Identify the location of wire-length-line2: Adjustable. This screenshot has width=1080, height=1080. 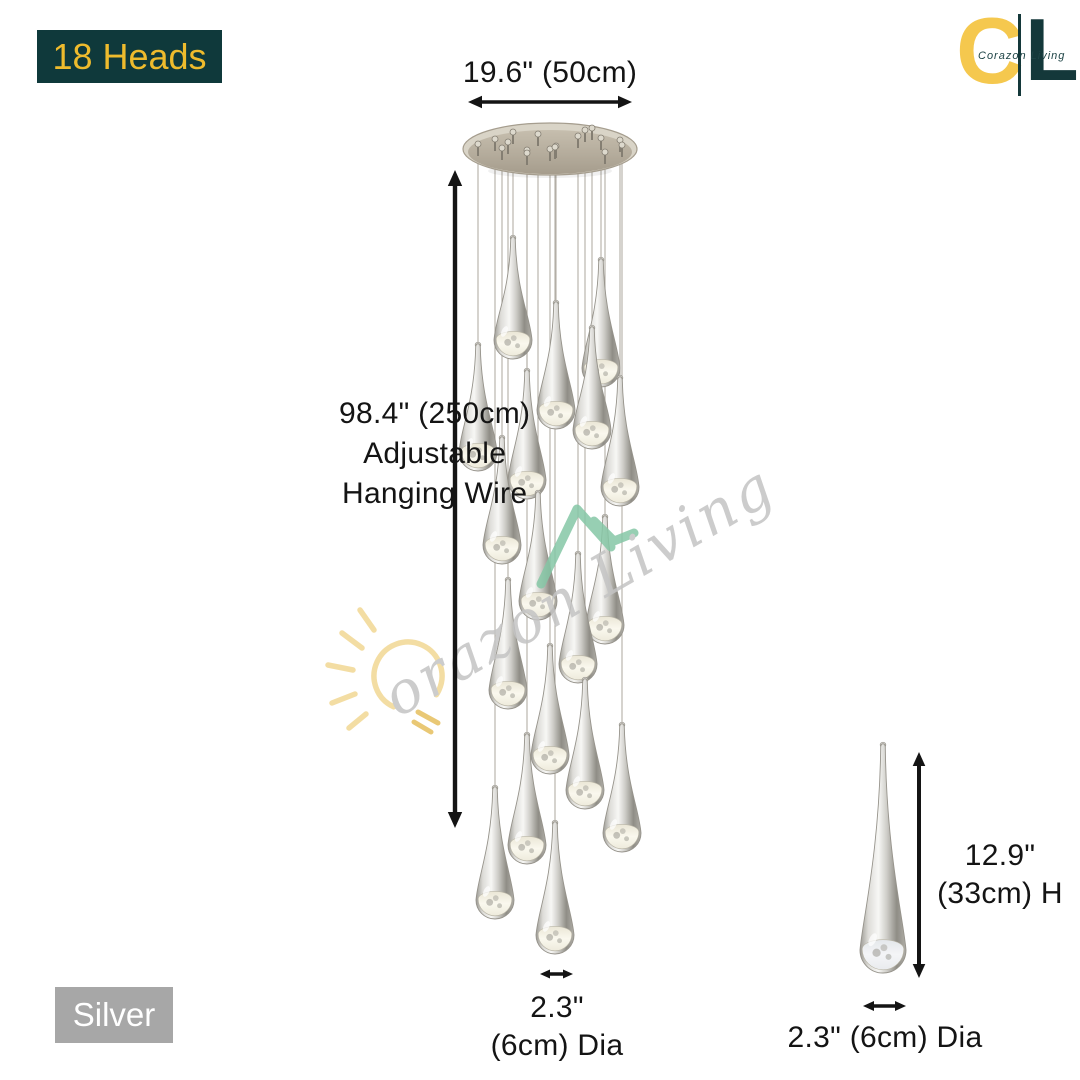
(435, 453).